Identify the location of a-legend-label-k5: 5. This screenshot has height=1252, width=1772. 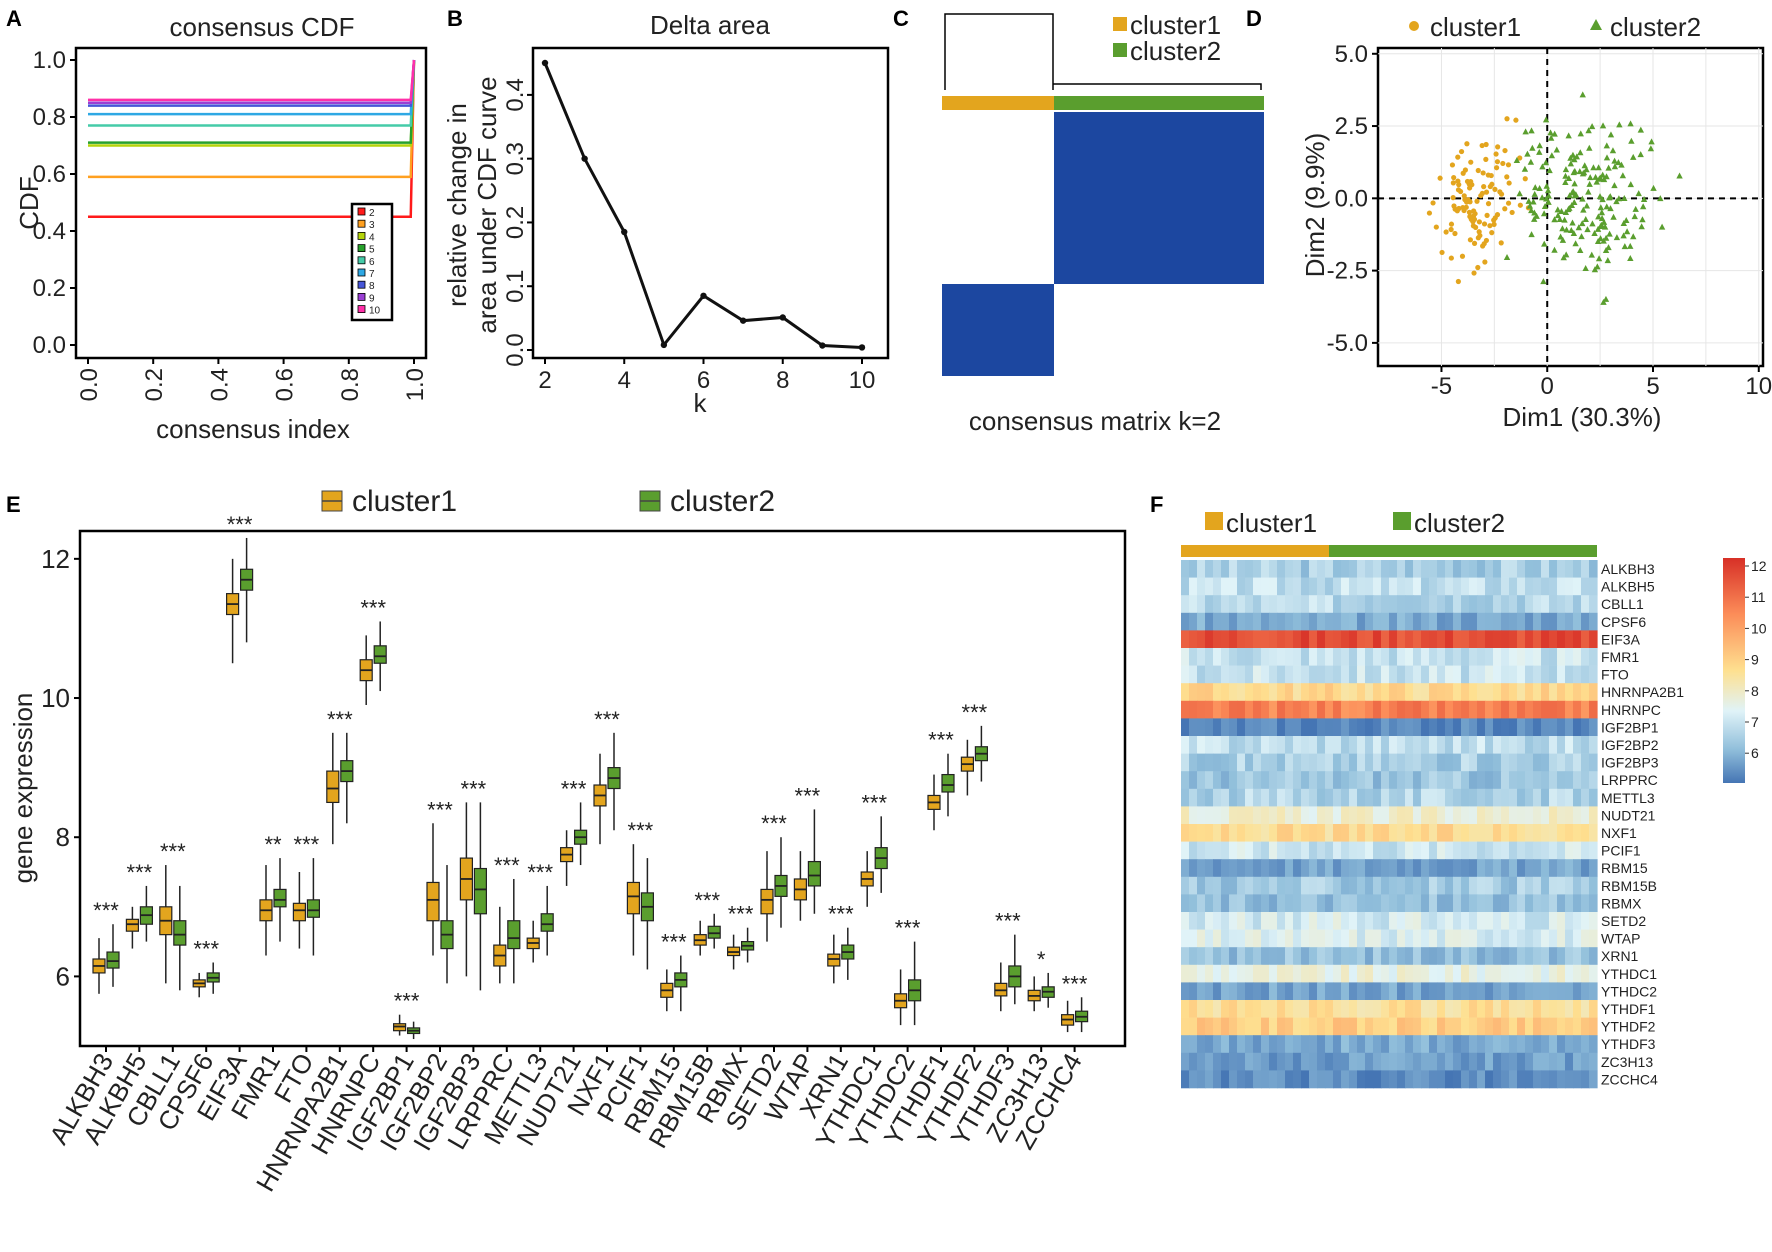
(372, 250).